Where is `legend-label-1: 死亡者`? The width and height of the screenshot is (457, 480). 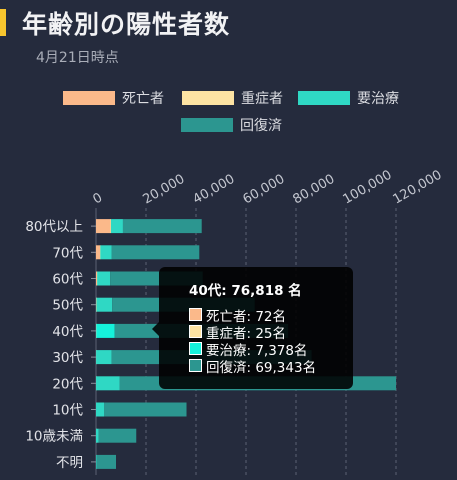 legend-label-1: 死亡者 is located at coordinates (143, 99).